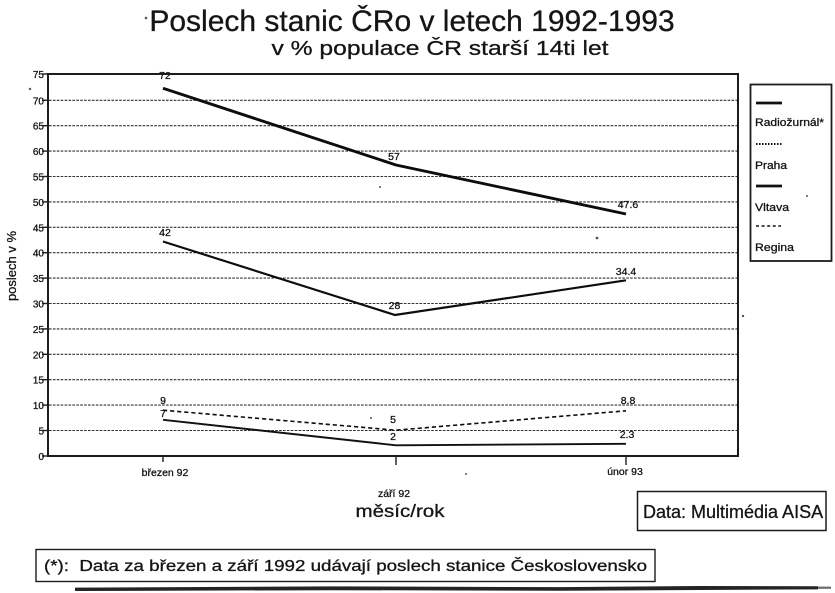  Describe the element at coordinates (411, 21) in the screenshot. I see `svg-text:Poslech stanic ČRo v letech 19: Poslech stanic ČRo v letech 1992-1993` at that location.